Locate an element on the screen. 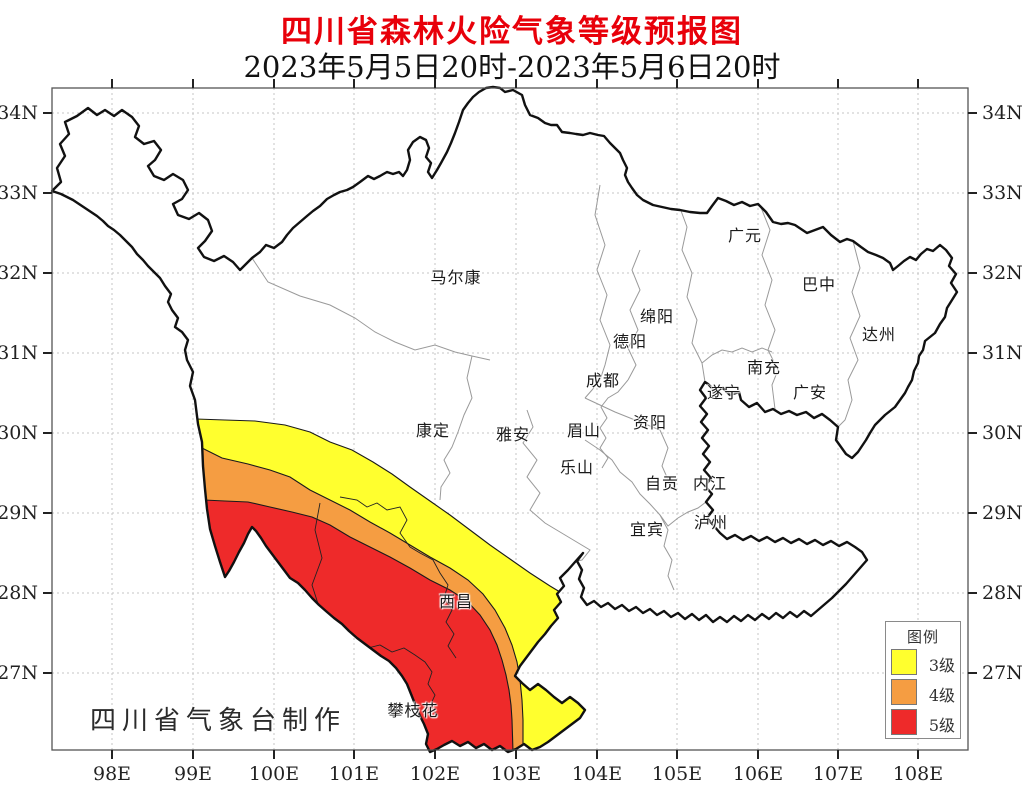 This screenshot has width=1024, height=785. city-label-巴中: 巴中 is located at coordinates (819, 285).